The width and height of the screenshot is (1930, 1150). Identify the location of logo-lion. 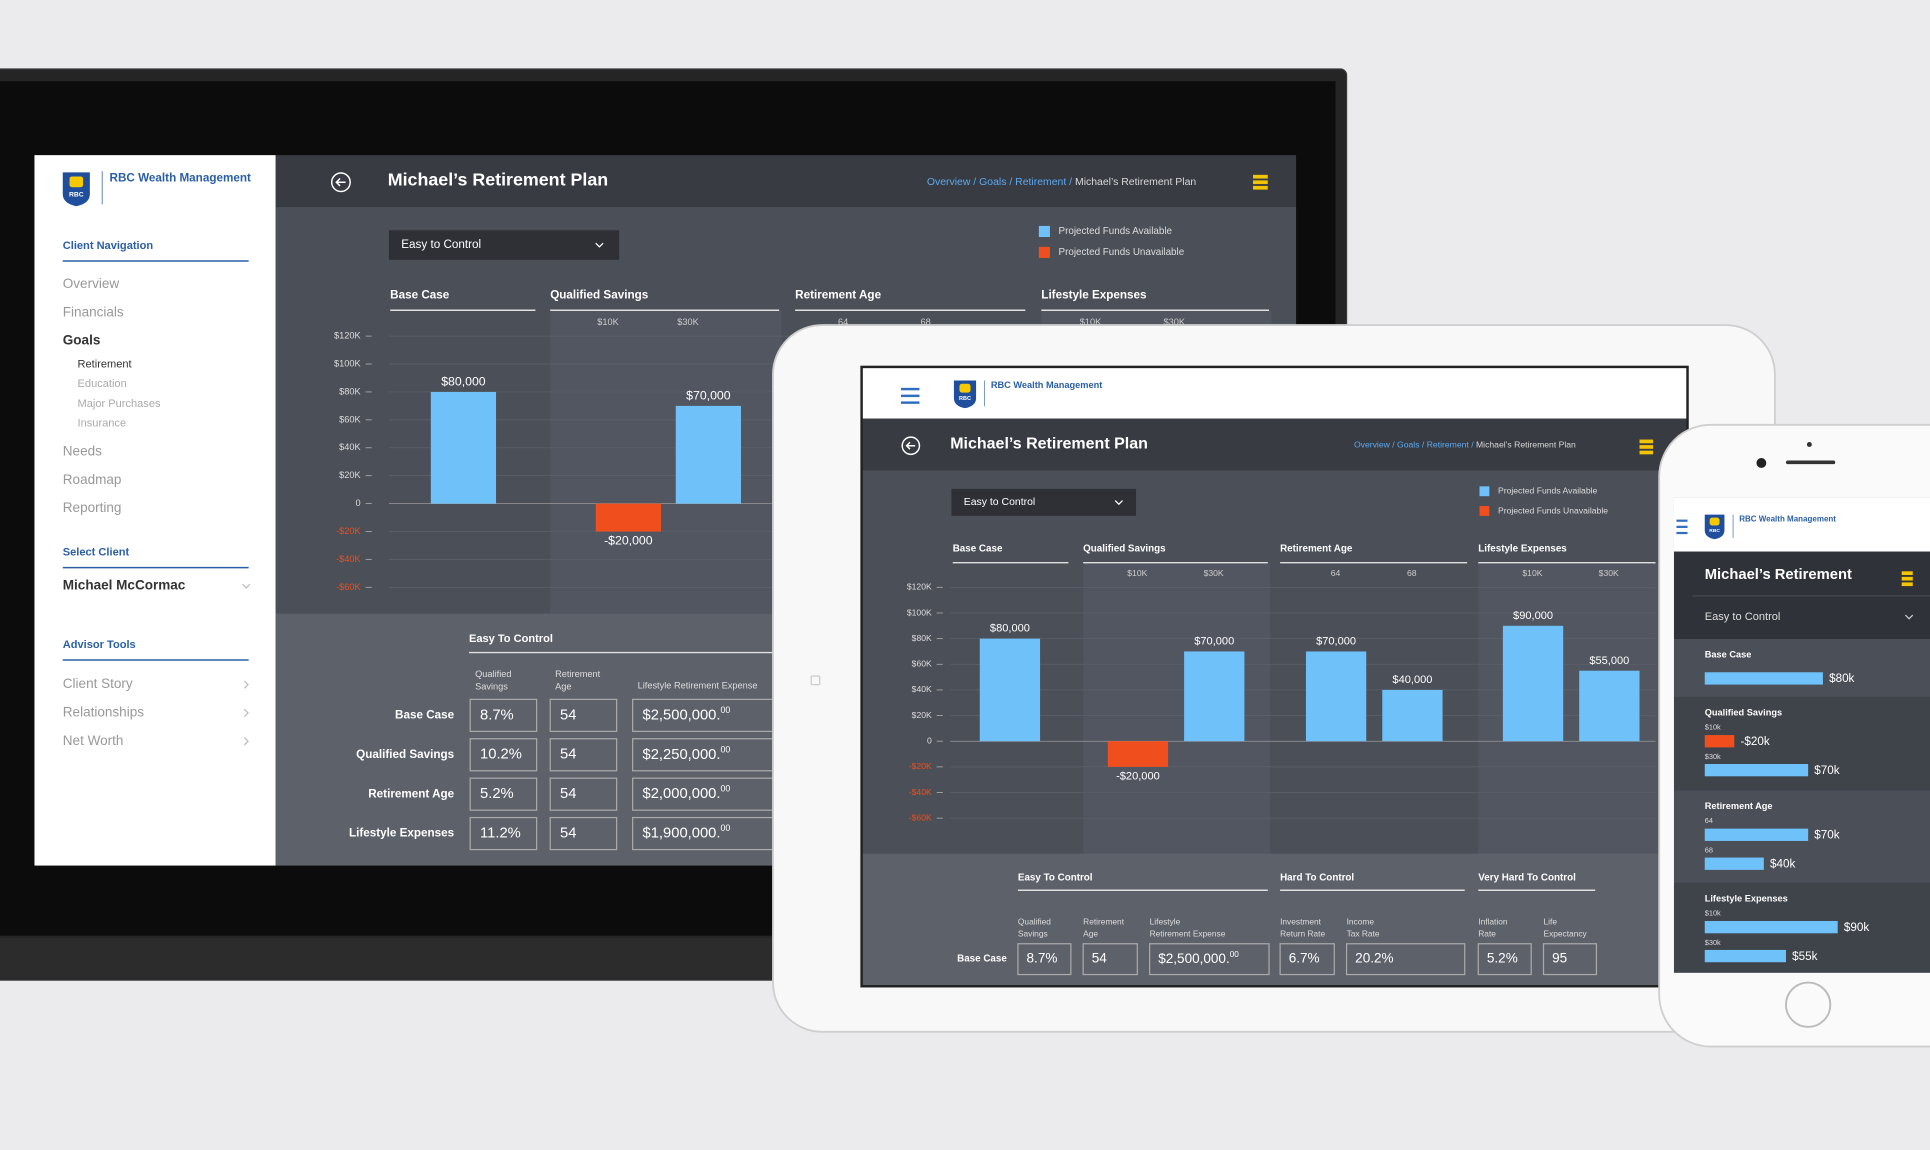
(1714, 521).